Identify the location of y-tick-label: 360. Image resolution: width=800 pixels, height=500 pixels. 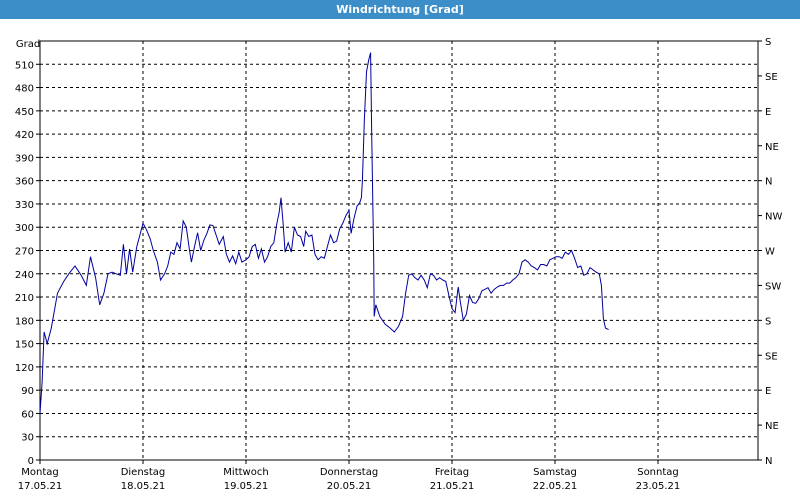
(24, 182).